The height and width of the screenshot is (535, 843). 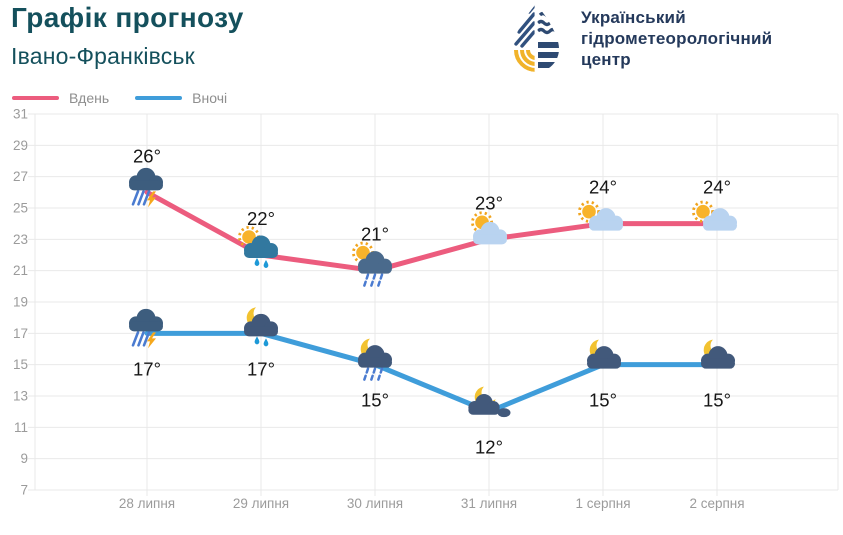 I want to click on x-tick-label: 2 серпня, so click(x=716, y=503).